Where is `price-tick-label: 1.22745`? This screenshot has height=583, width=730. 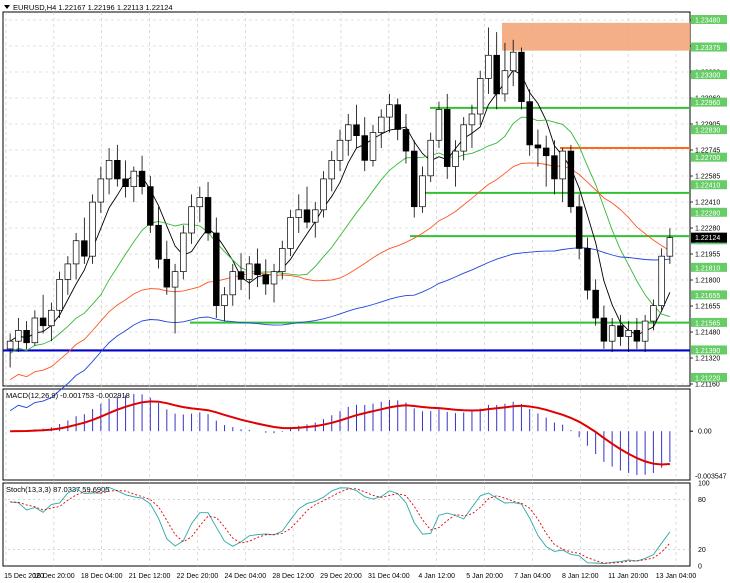 price-tick-label: 1.22745 is located at coordinates (707, 151).